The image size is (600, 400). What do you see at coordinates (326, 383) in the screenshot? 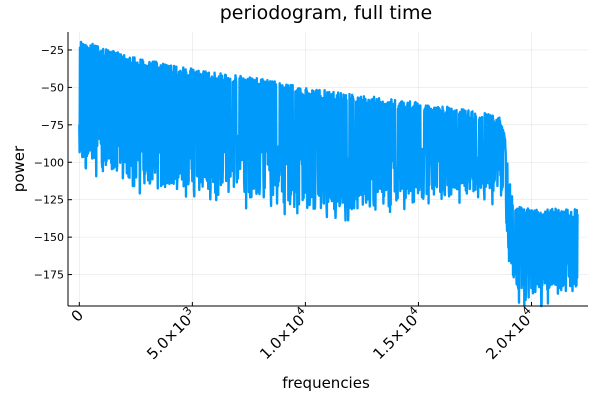
I see `x-axis-label: frequencies` at bounding box center [326, 383].